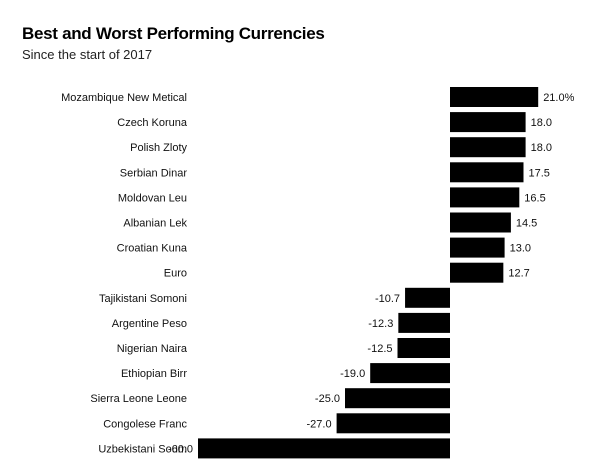  What do you see at coordinates (518, 274) in the screenshot?
I see `value-label: 12.7` at bounding box center [518, 274].